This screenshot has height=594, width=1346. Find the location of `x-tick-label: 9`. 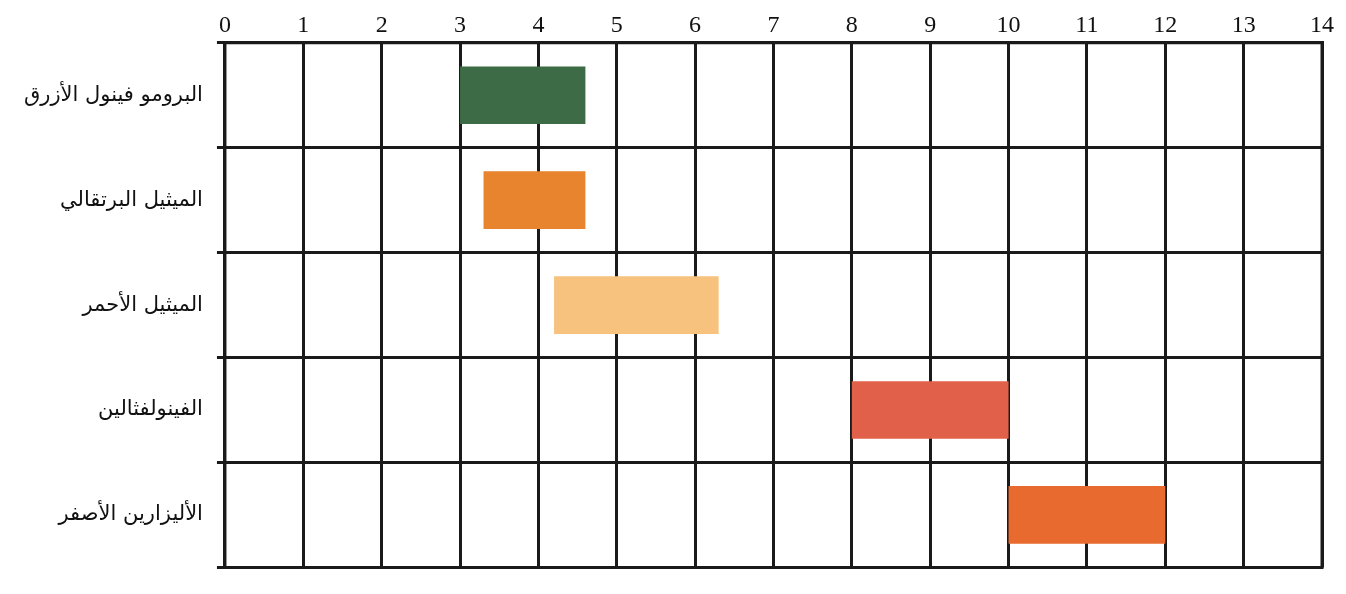

x-tick-label: 9 is located at coordinates (930, 23).